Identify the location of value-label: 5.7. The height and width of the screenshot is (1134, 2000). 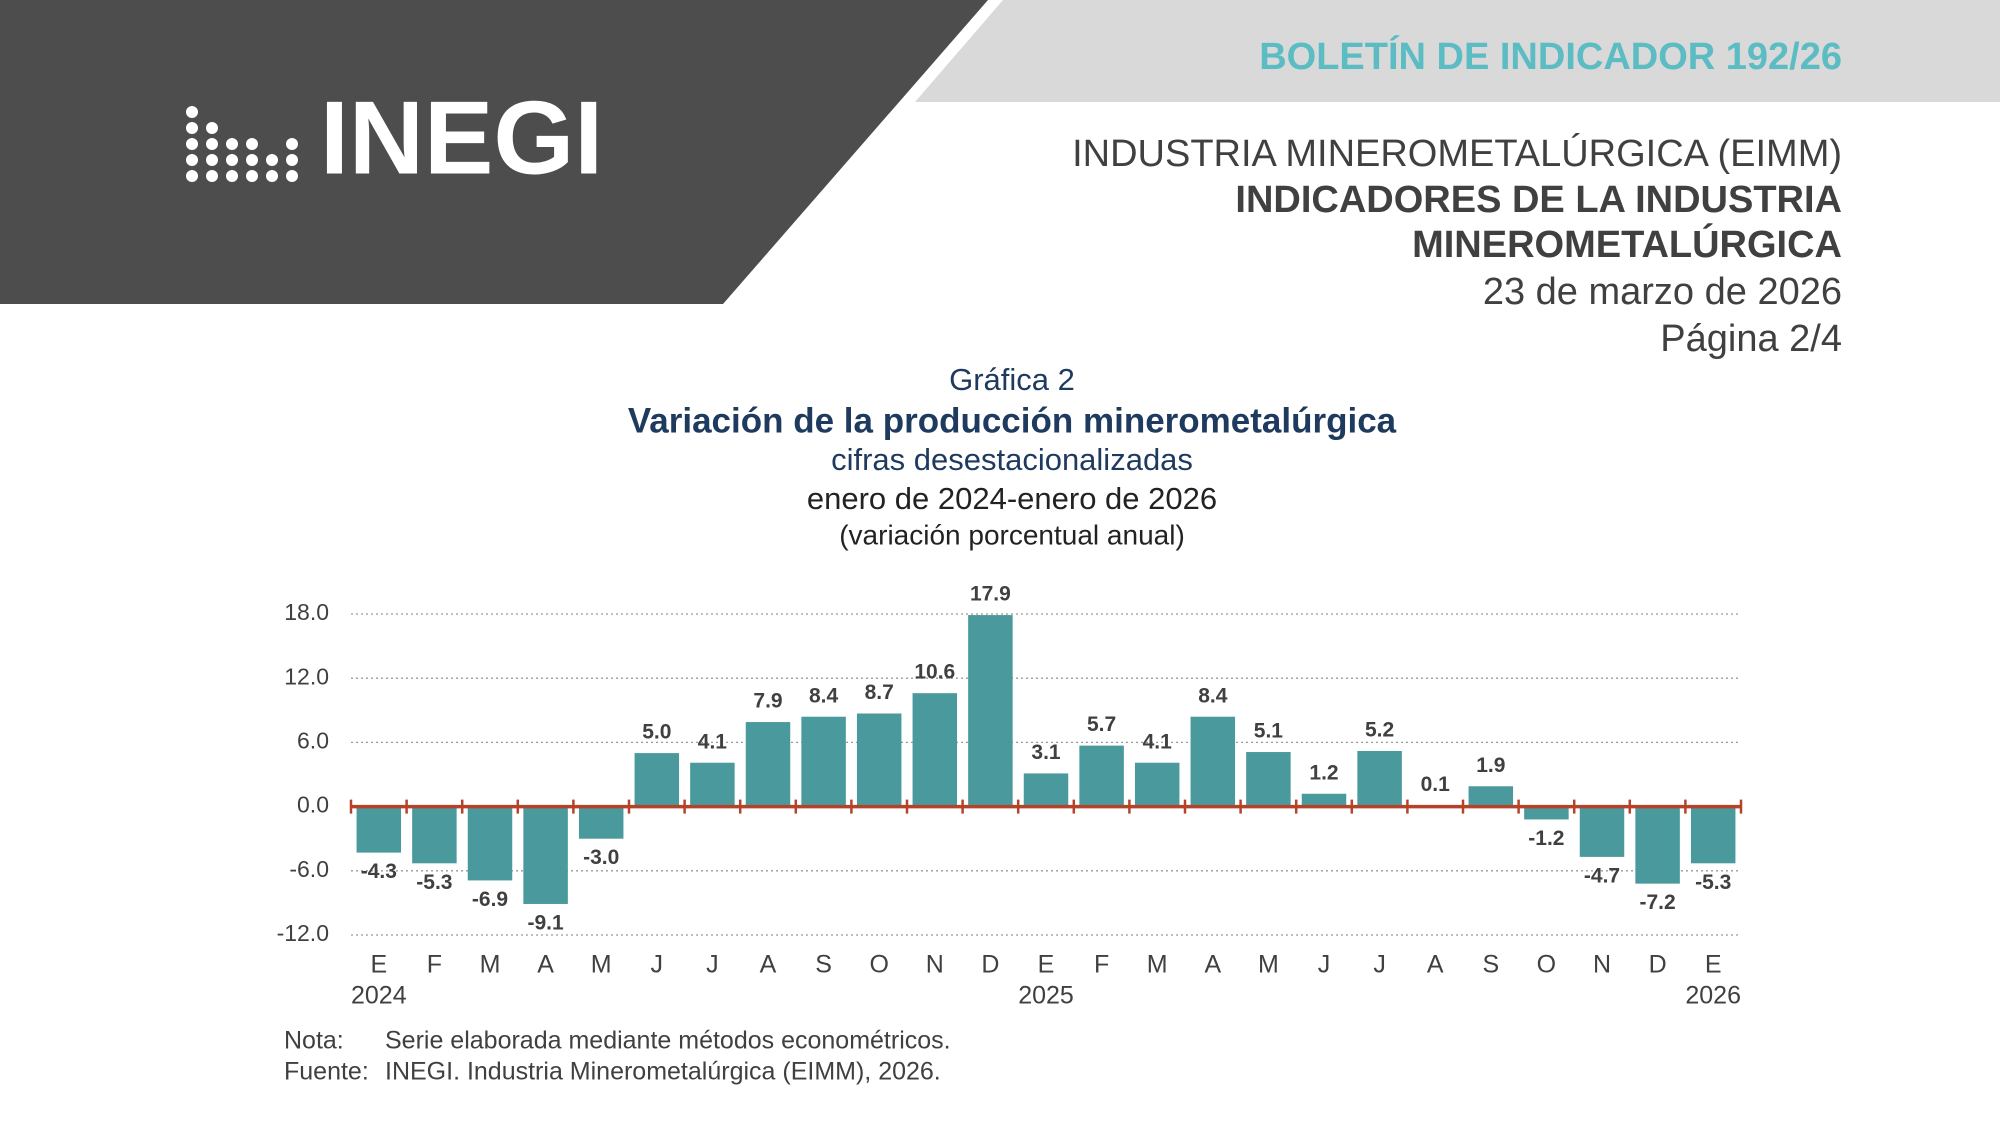
(1101, 724).